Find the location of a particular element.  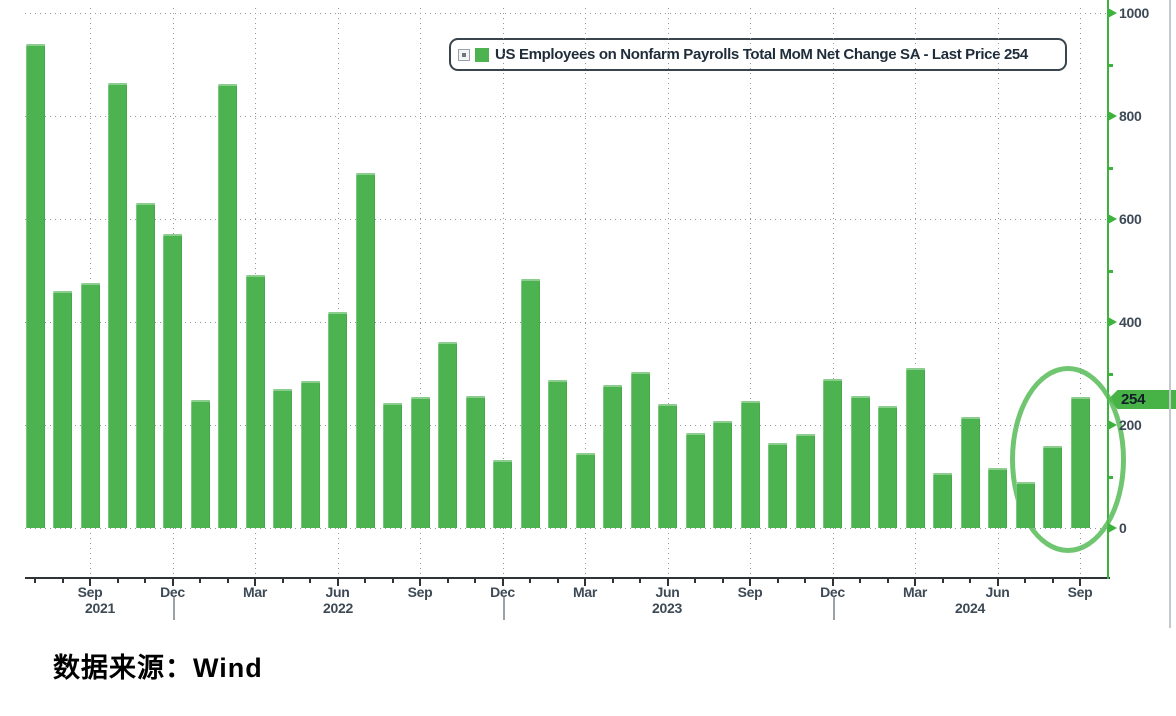

last-price-tag: 254 is located at coordinates (1142, 399).